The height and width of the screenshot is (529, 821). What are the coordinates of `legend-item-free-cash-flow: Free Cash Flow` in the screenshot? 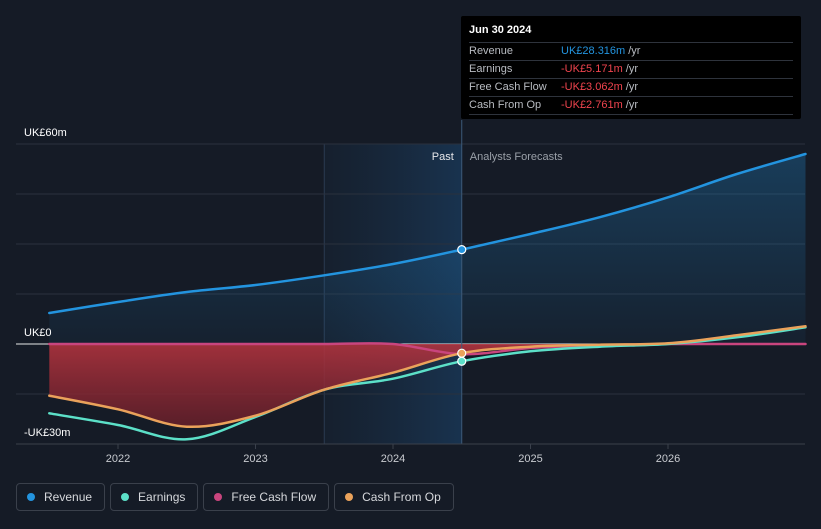 It's located at (266, 497).